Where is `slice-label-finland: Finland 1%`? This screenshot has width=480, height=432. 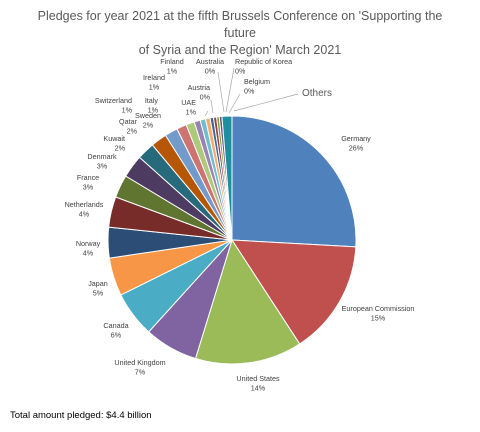
slice-label-finland: Finland 1% is located at coordinates (172, 66).